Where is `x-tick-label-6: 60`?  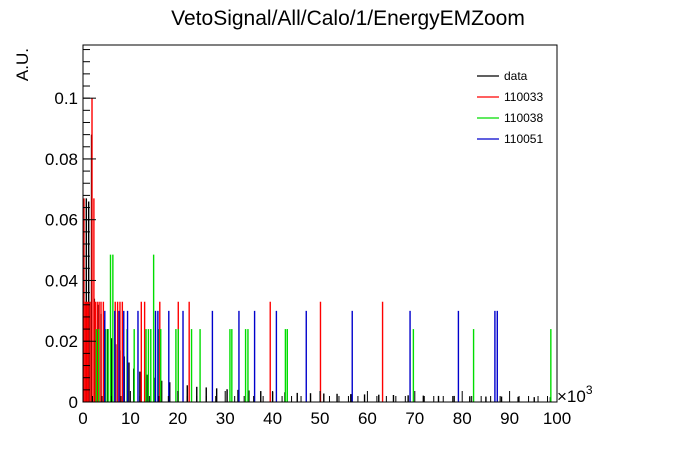
x-tick-label-6: 60 is located at coordinates (367, 418).